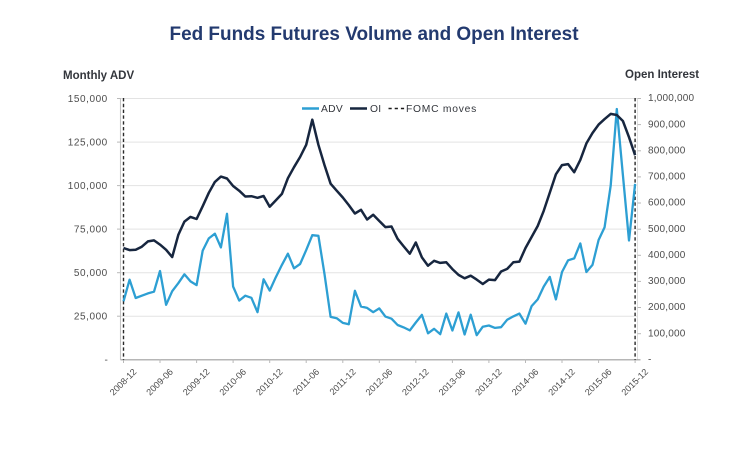  I want to click on svg-text: 600,000, so click(667, 203).